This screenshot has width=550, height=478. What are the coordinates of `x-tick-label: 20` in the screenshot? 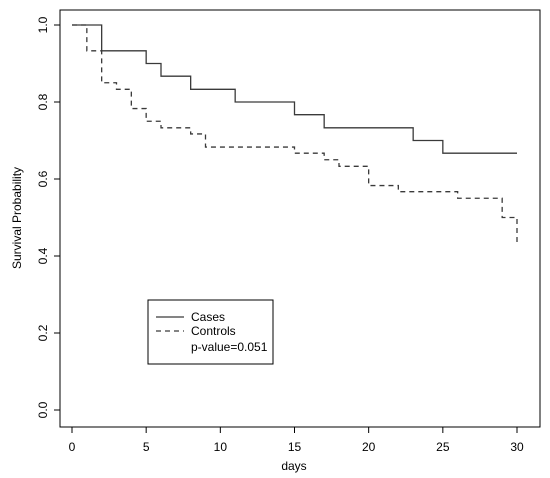 It's located at (369, 447).